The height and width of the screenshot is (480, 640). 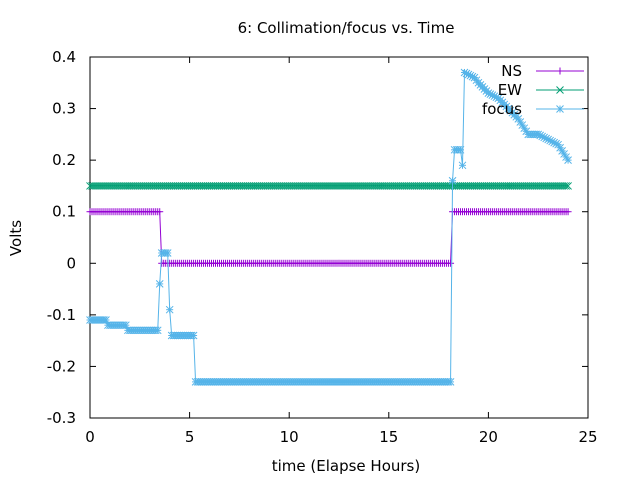 What do you see at coordinates (61, 366) in the screenshot?
I see `y-tick-label: -0.2` at bounding box center [61, 366].